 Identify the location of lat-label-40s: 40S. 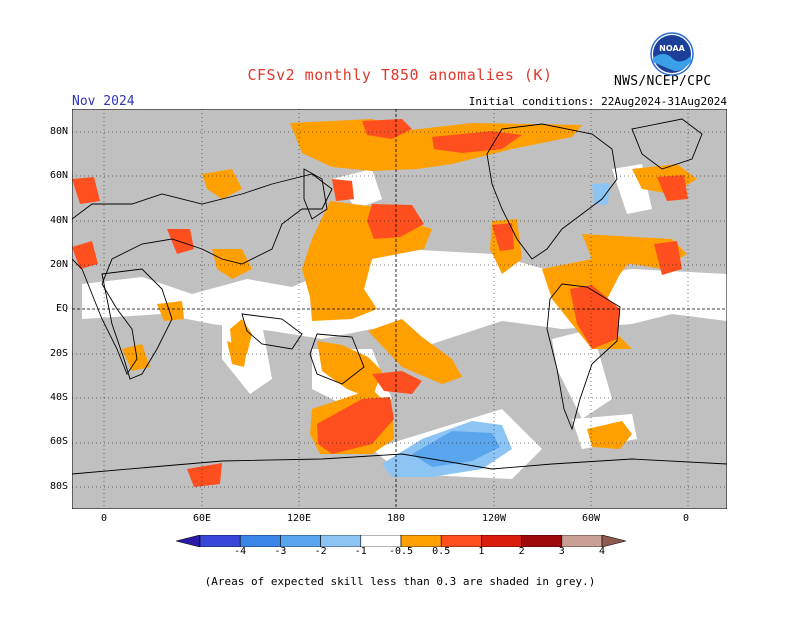
(58, 397).